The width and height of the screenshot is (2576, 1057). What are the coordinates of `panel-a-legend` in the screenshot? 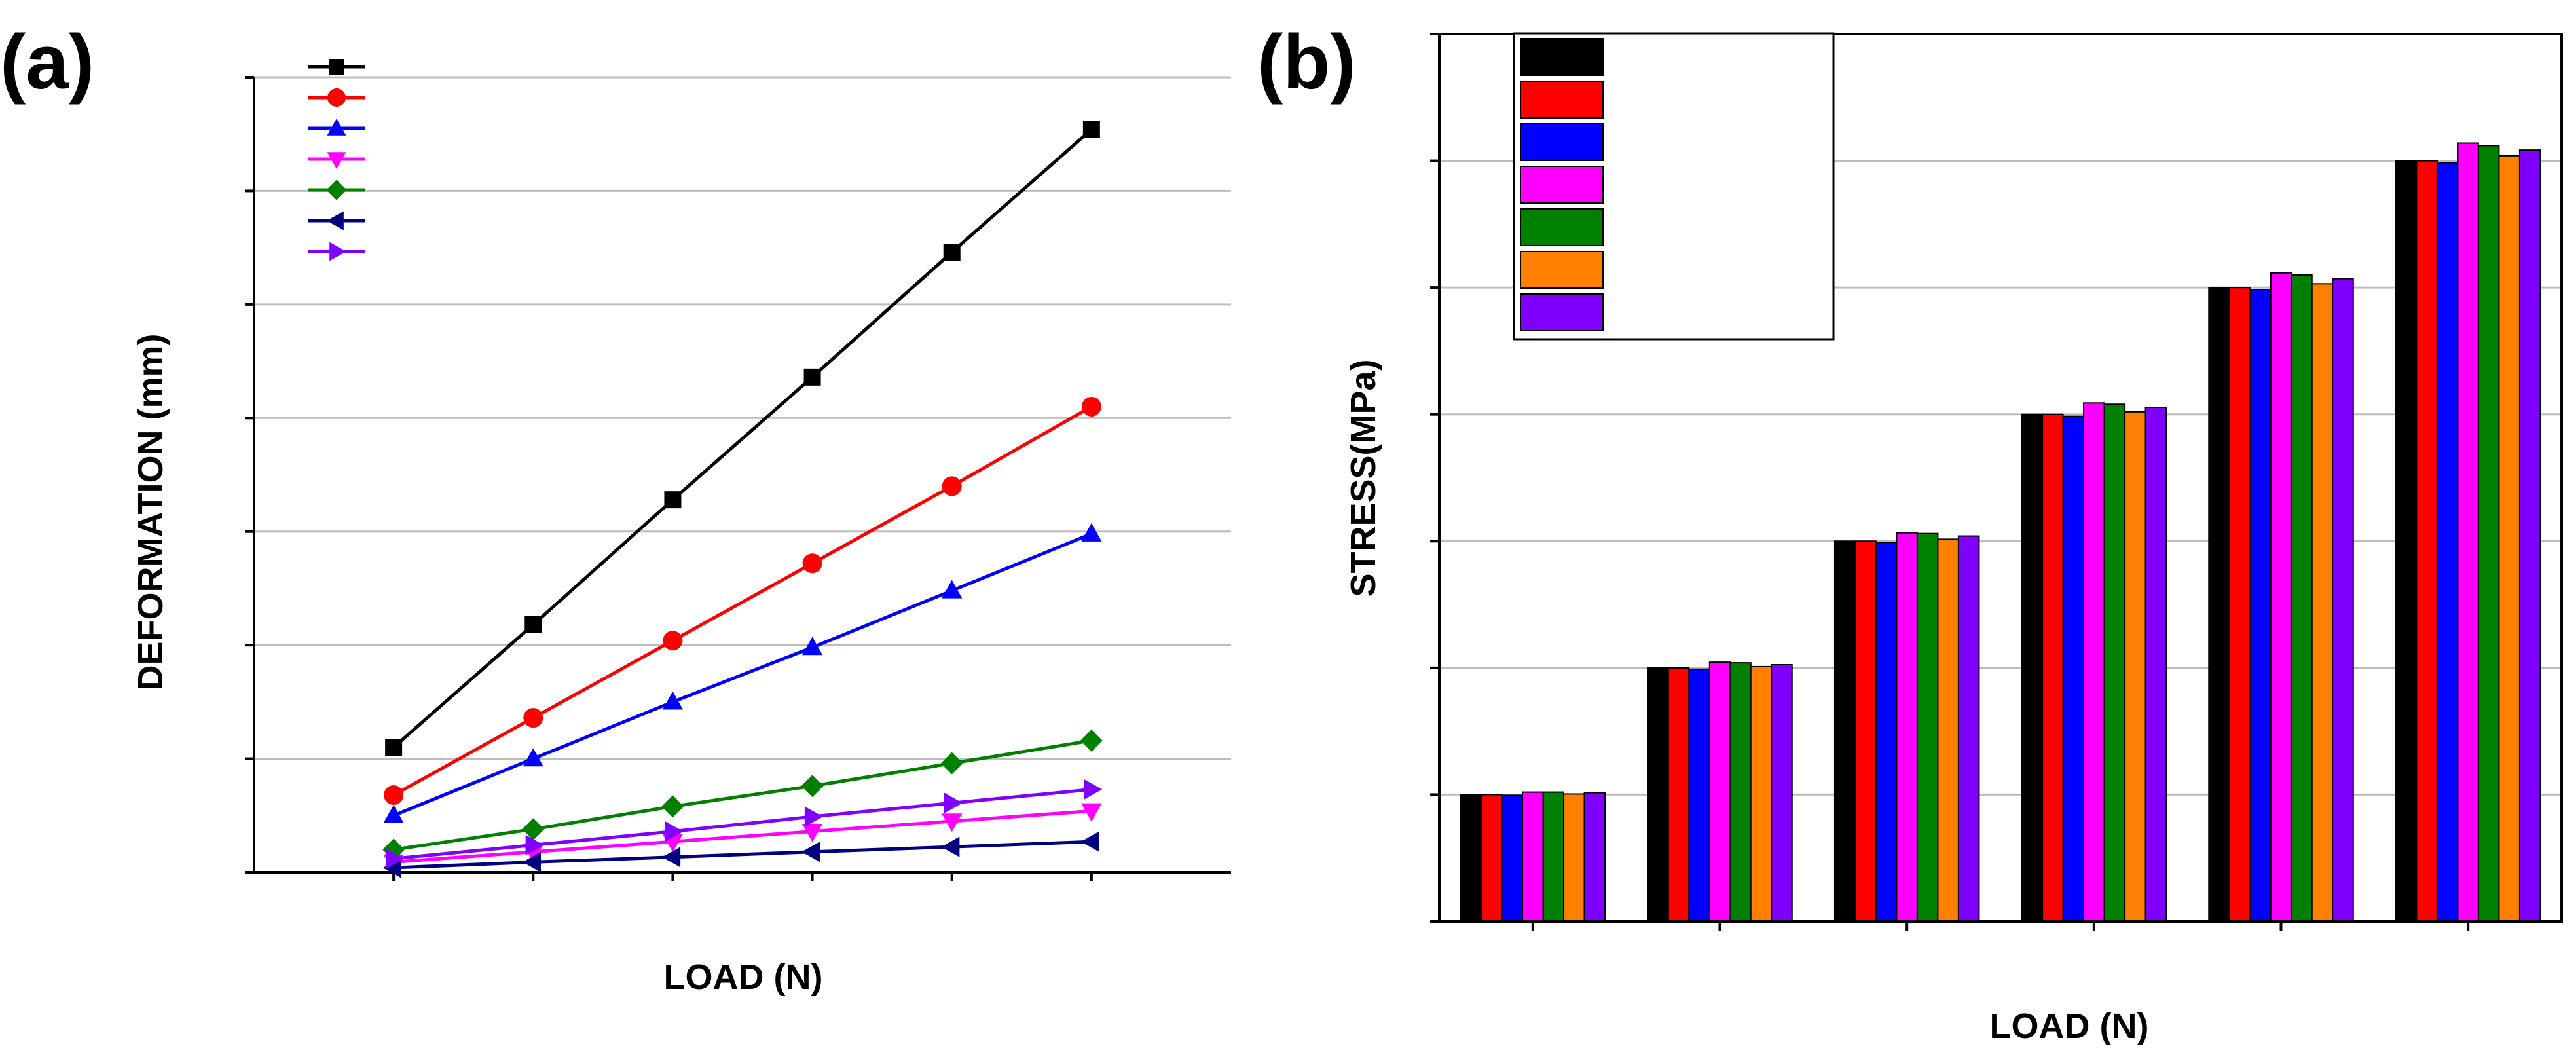 It's located at (337, 160).